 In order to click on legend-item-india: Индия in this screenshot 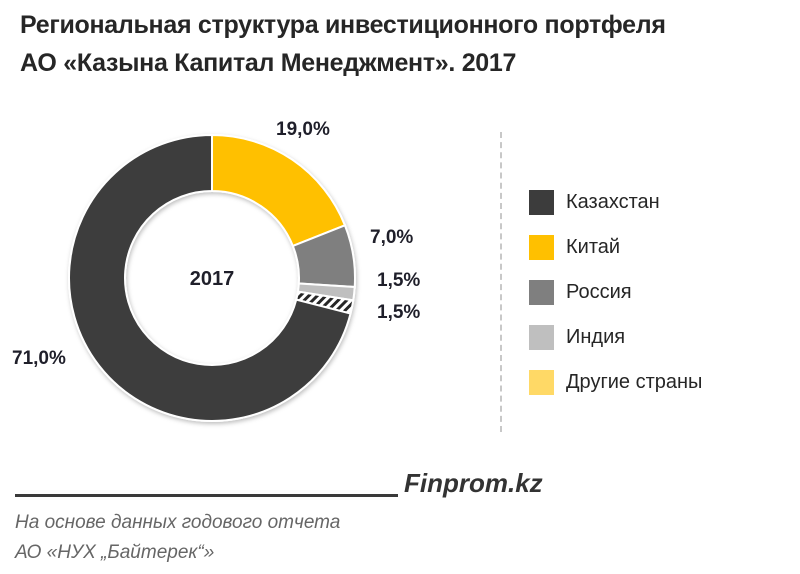, I will do `click(615, 337)`.